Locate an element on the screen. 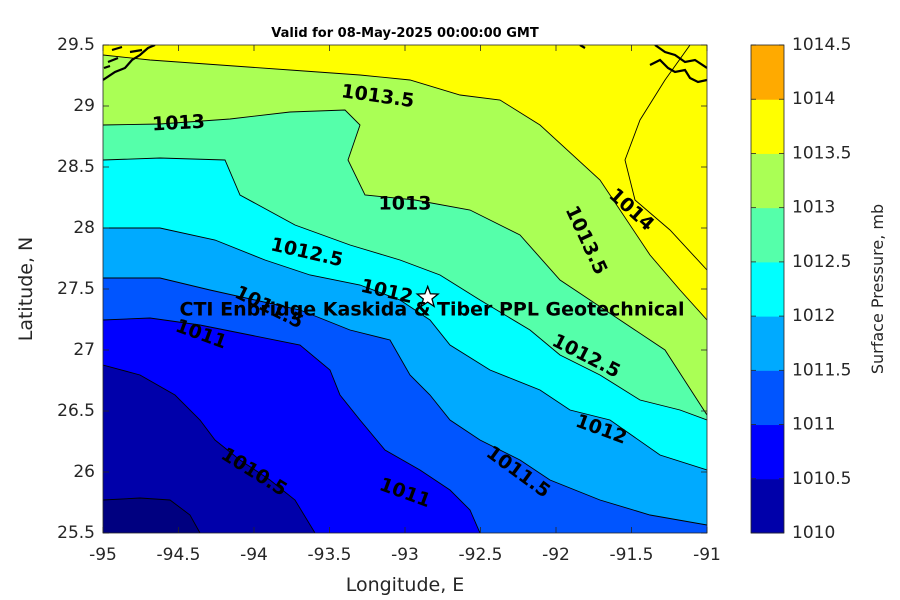  y-tick-label: 26 is located at coordinates (84, 472).